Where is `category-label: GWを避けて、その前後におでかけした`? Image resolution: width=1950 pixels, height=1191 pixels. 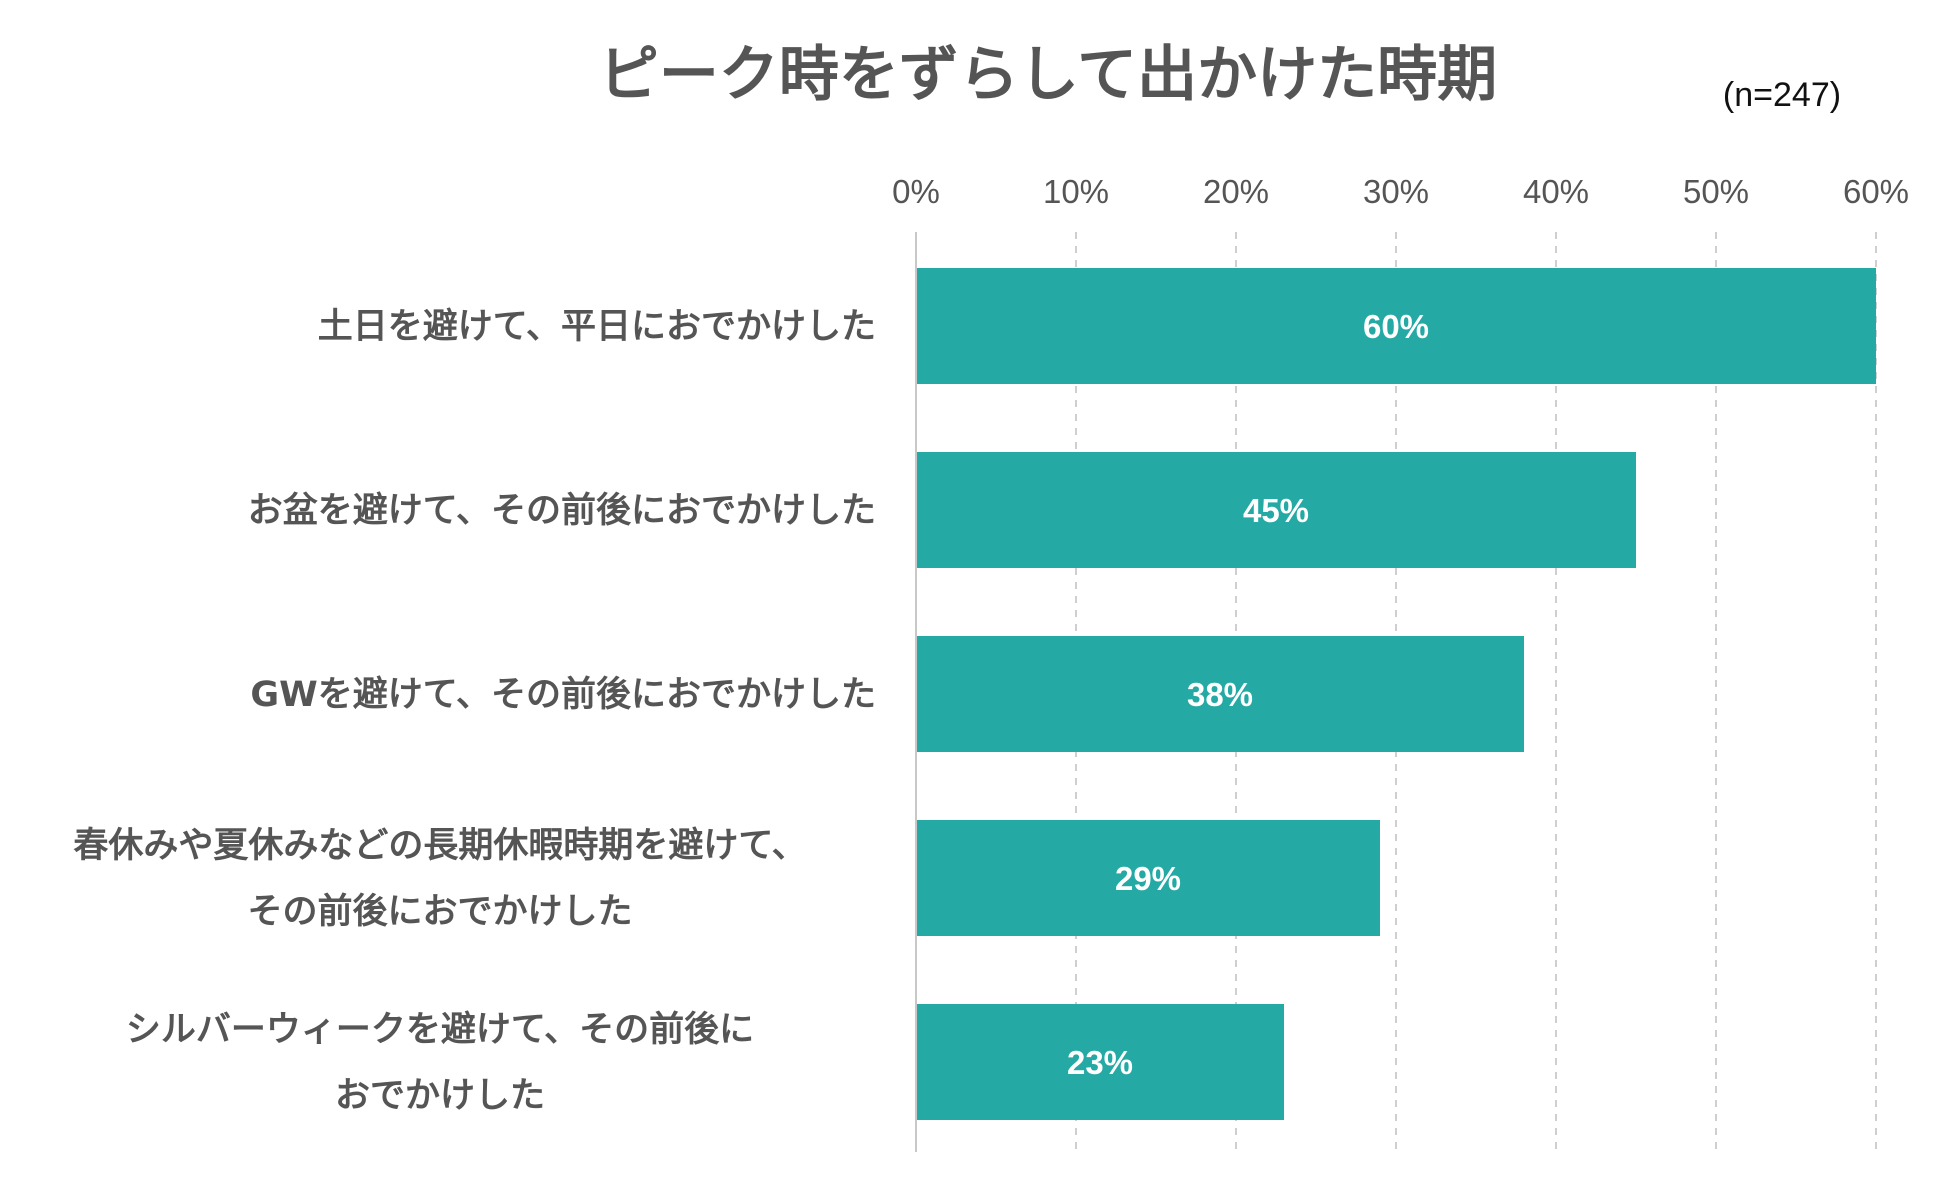
category-label: GWを避けて、その前後におでかけした is located at coordinates (563, 695).